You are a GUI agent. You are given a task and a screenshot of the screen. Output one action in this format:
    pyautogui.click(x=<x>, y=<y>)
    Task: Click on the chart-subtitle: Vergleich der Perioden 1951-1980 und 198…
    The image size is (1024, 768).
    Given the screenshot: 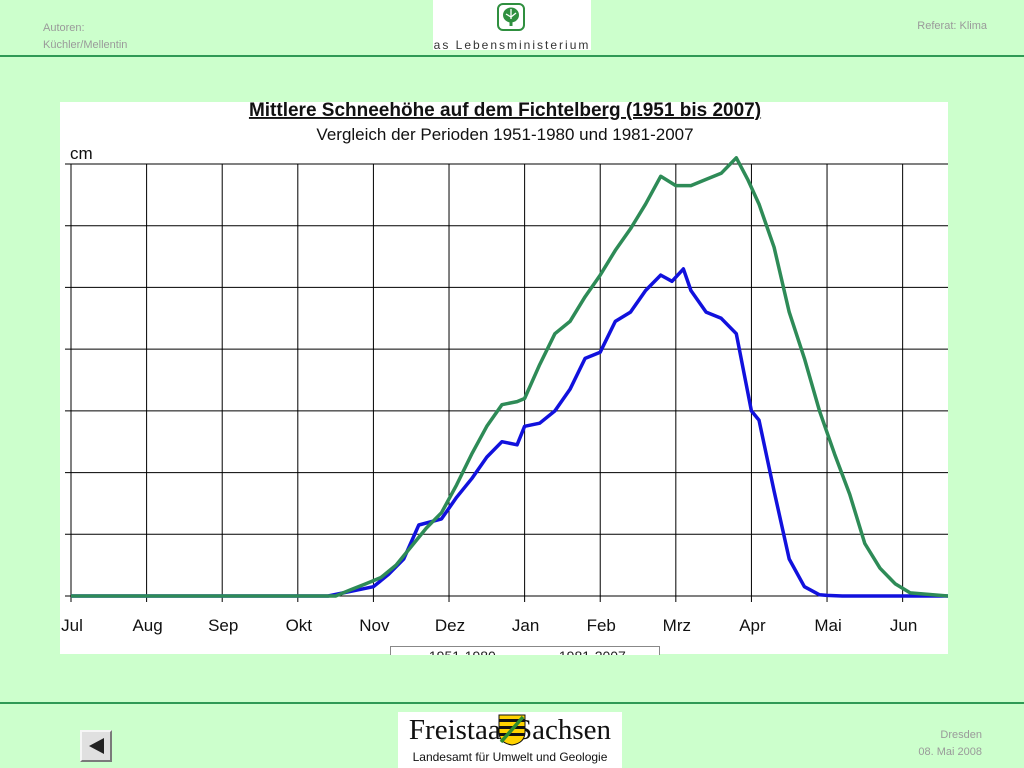 What is the action you would take?
    pyautogui.click(x=504, y=134)
    